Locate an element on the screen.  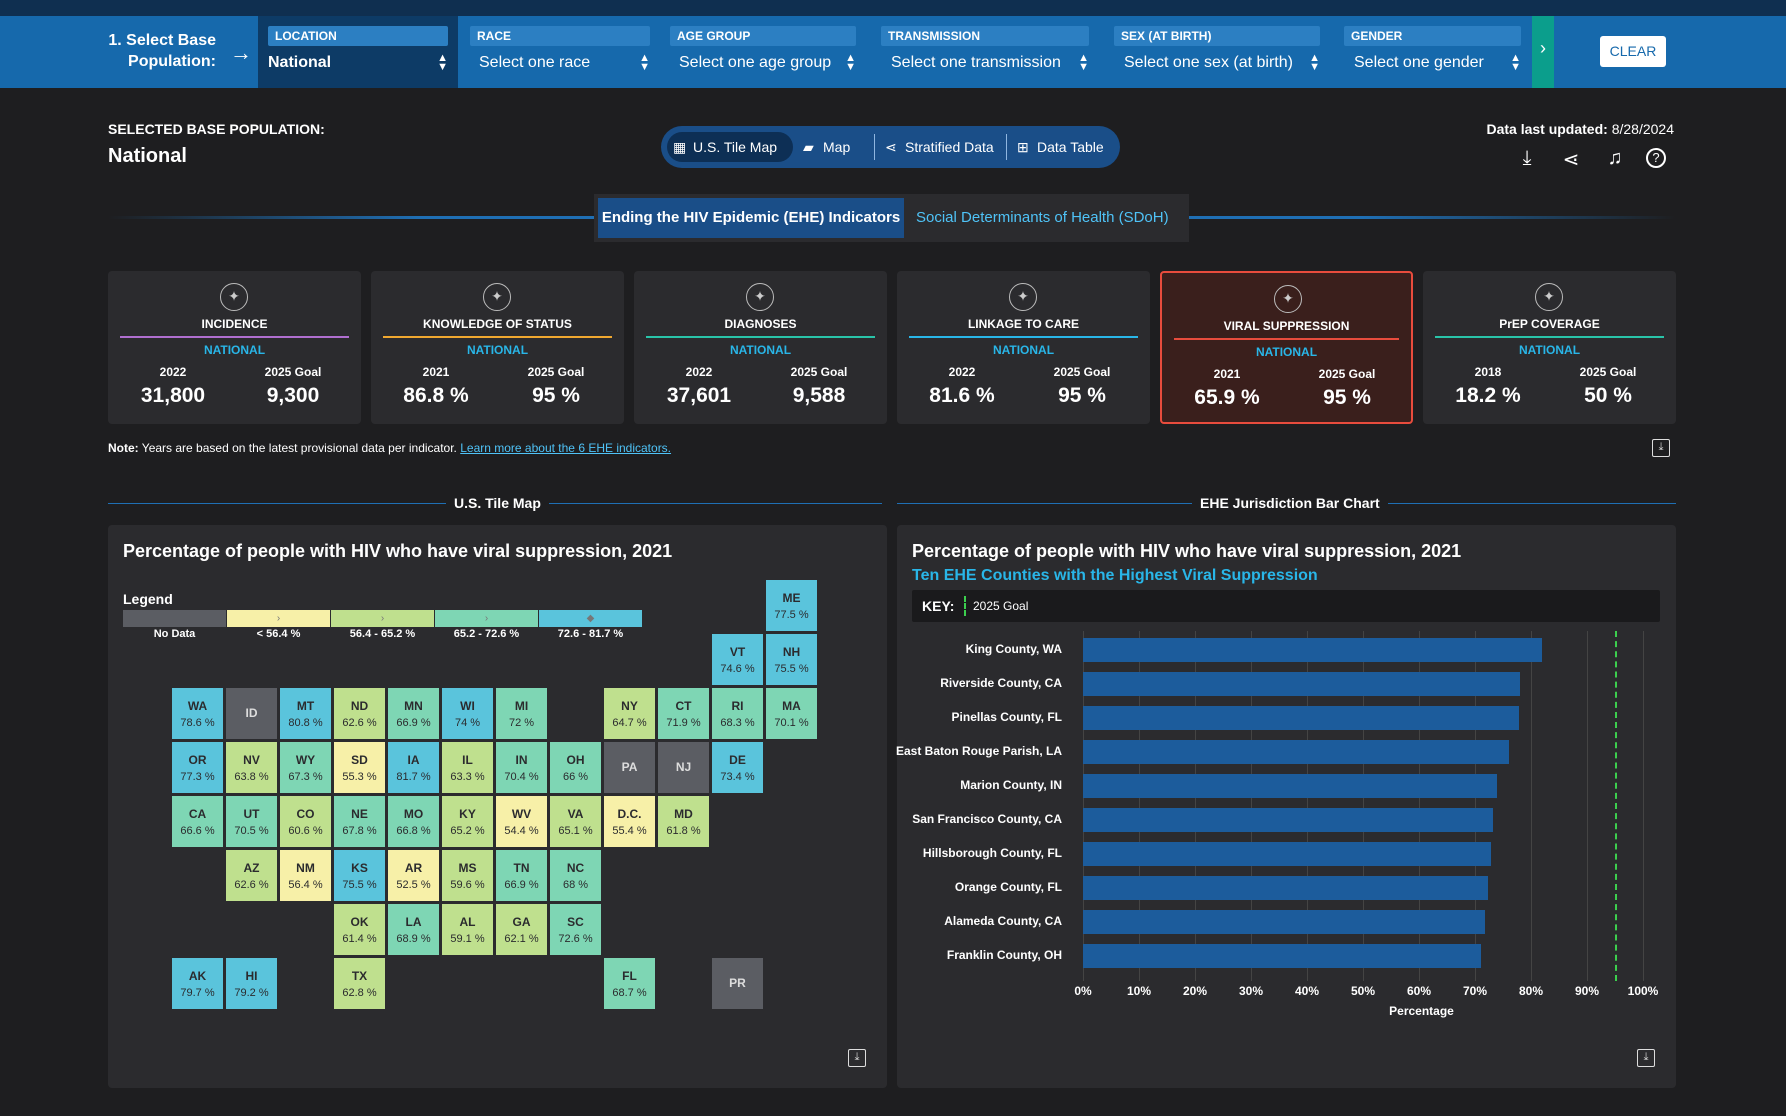
chevron-right-icon: › is located at coordinates (1543, 52).